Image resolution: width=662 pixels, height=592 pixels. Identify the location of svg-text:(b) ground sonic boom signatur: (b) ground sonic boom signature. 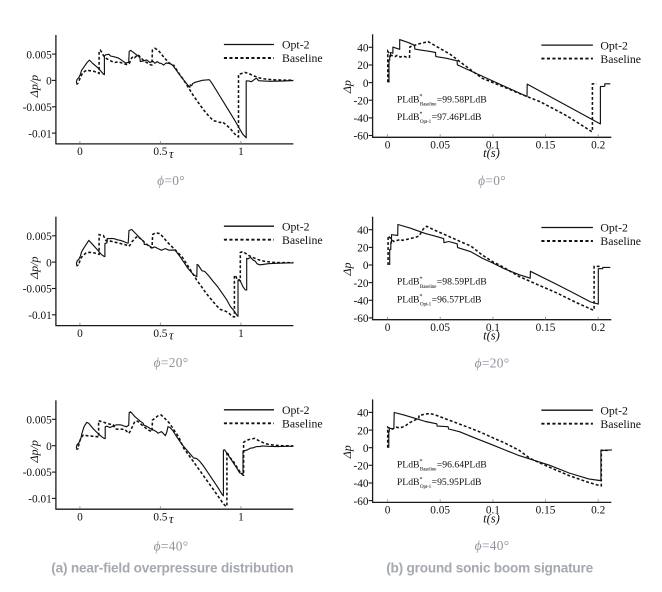
(489, 567).